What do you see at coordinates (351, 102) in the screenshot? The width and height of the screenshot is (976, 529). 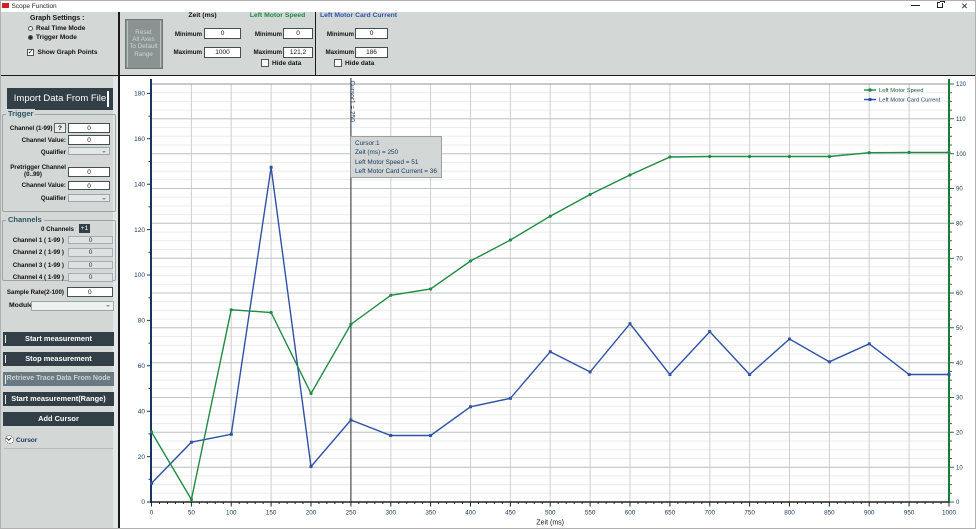 I see `svg-text: Cursor1 = 250` at bounding box center [351, 102].